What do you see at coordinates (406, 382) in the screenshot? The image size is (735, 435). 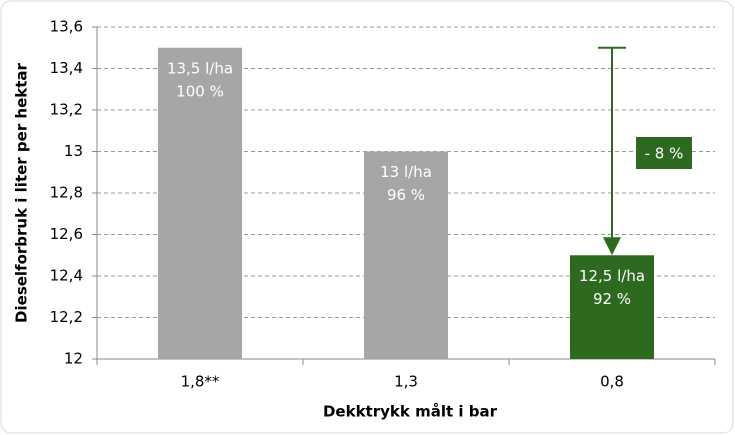 I see `x-tick-label: 1,3` at bounding box center [406, 382].